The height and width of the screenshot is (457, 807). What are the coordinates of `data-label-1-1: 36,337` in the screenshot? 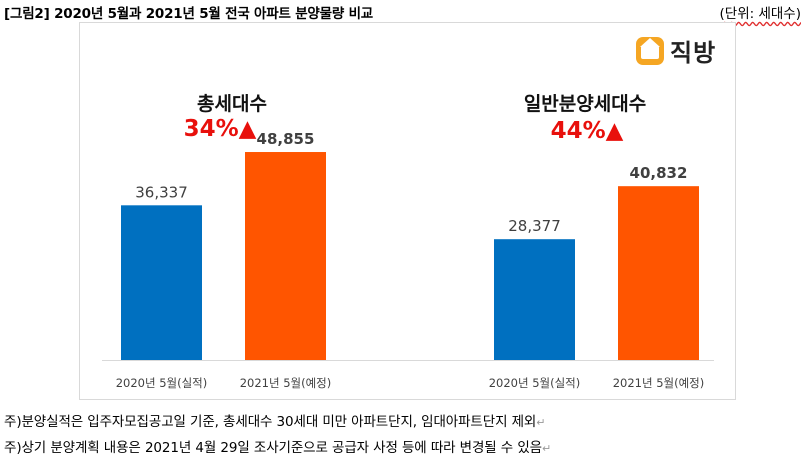 It's located at (161, 192).